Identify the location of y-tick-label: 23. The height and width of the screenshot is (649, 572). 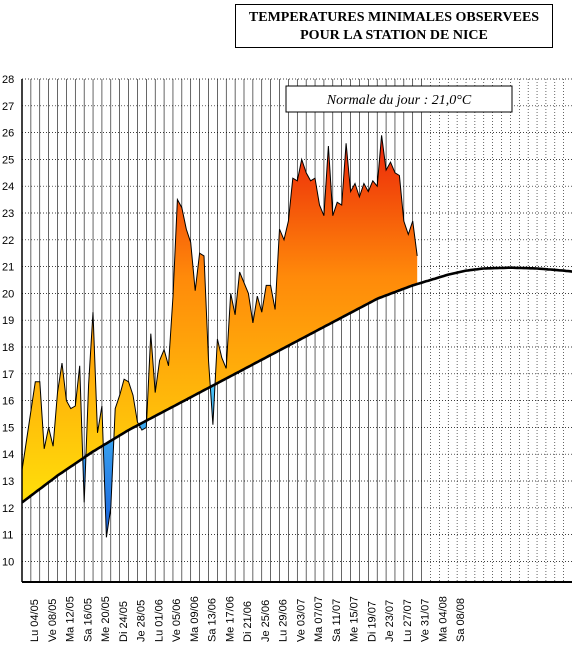
(8, 214).